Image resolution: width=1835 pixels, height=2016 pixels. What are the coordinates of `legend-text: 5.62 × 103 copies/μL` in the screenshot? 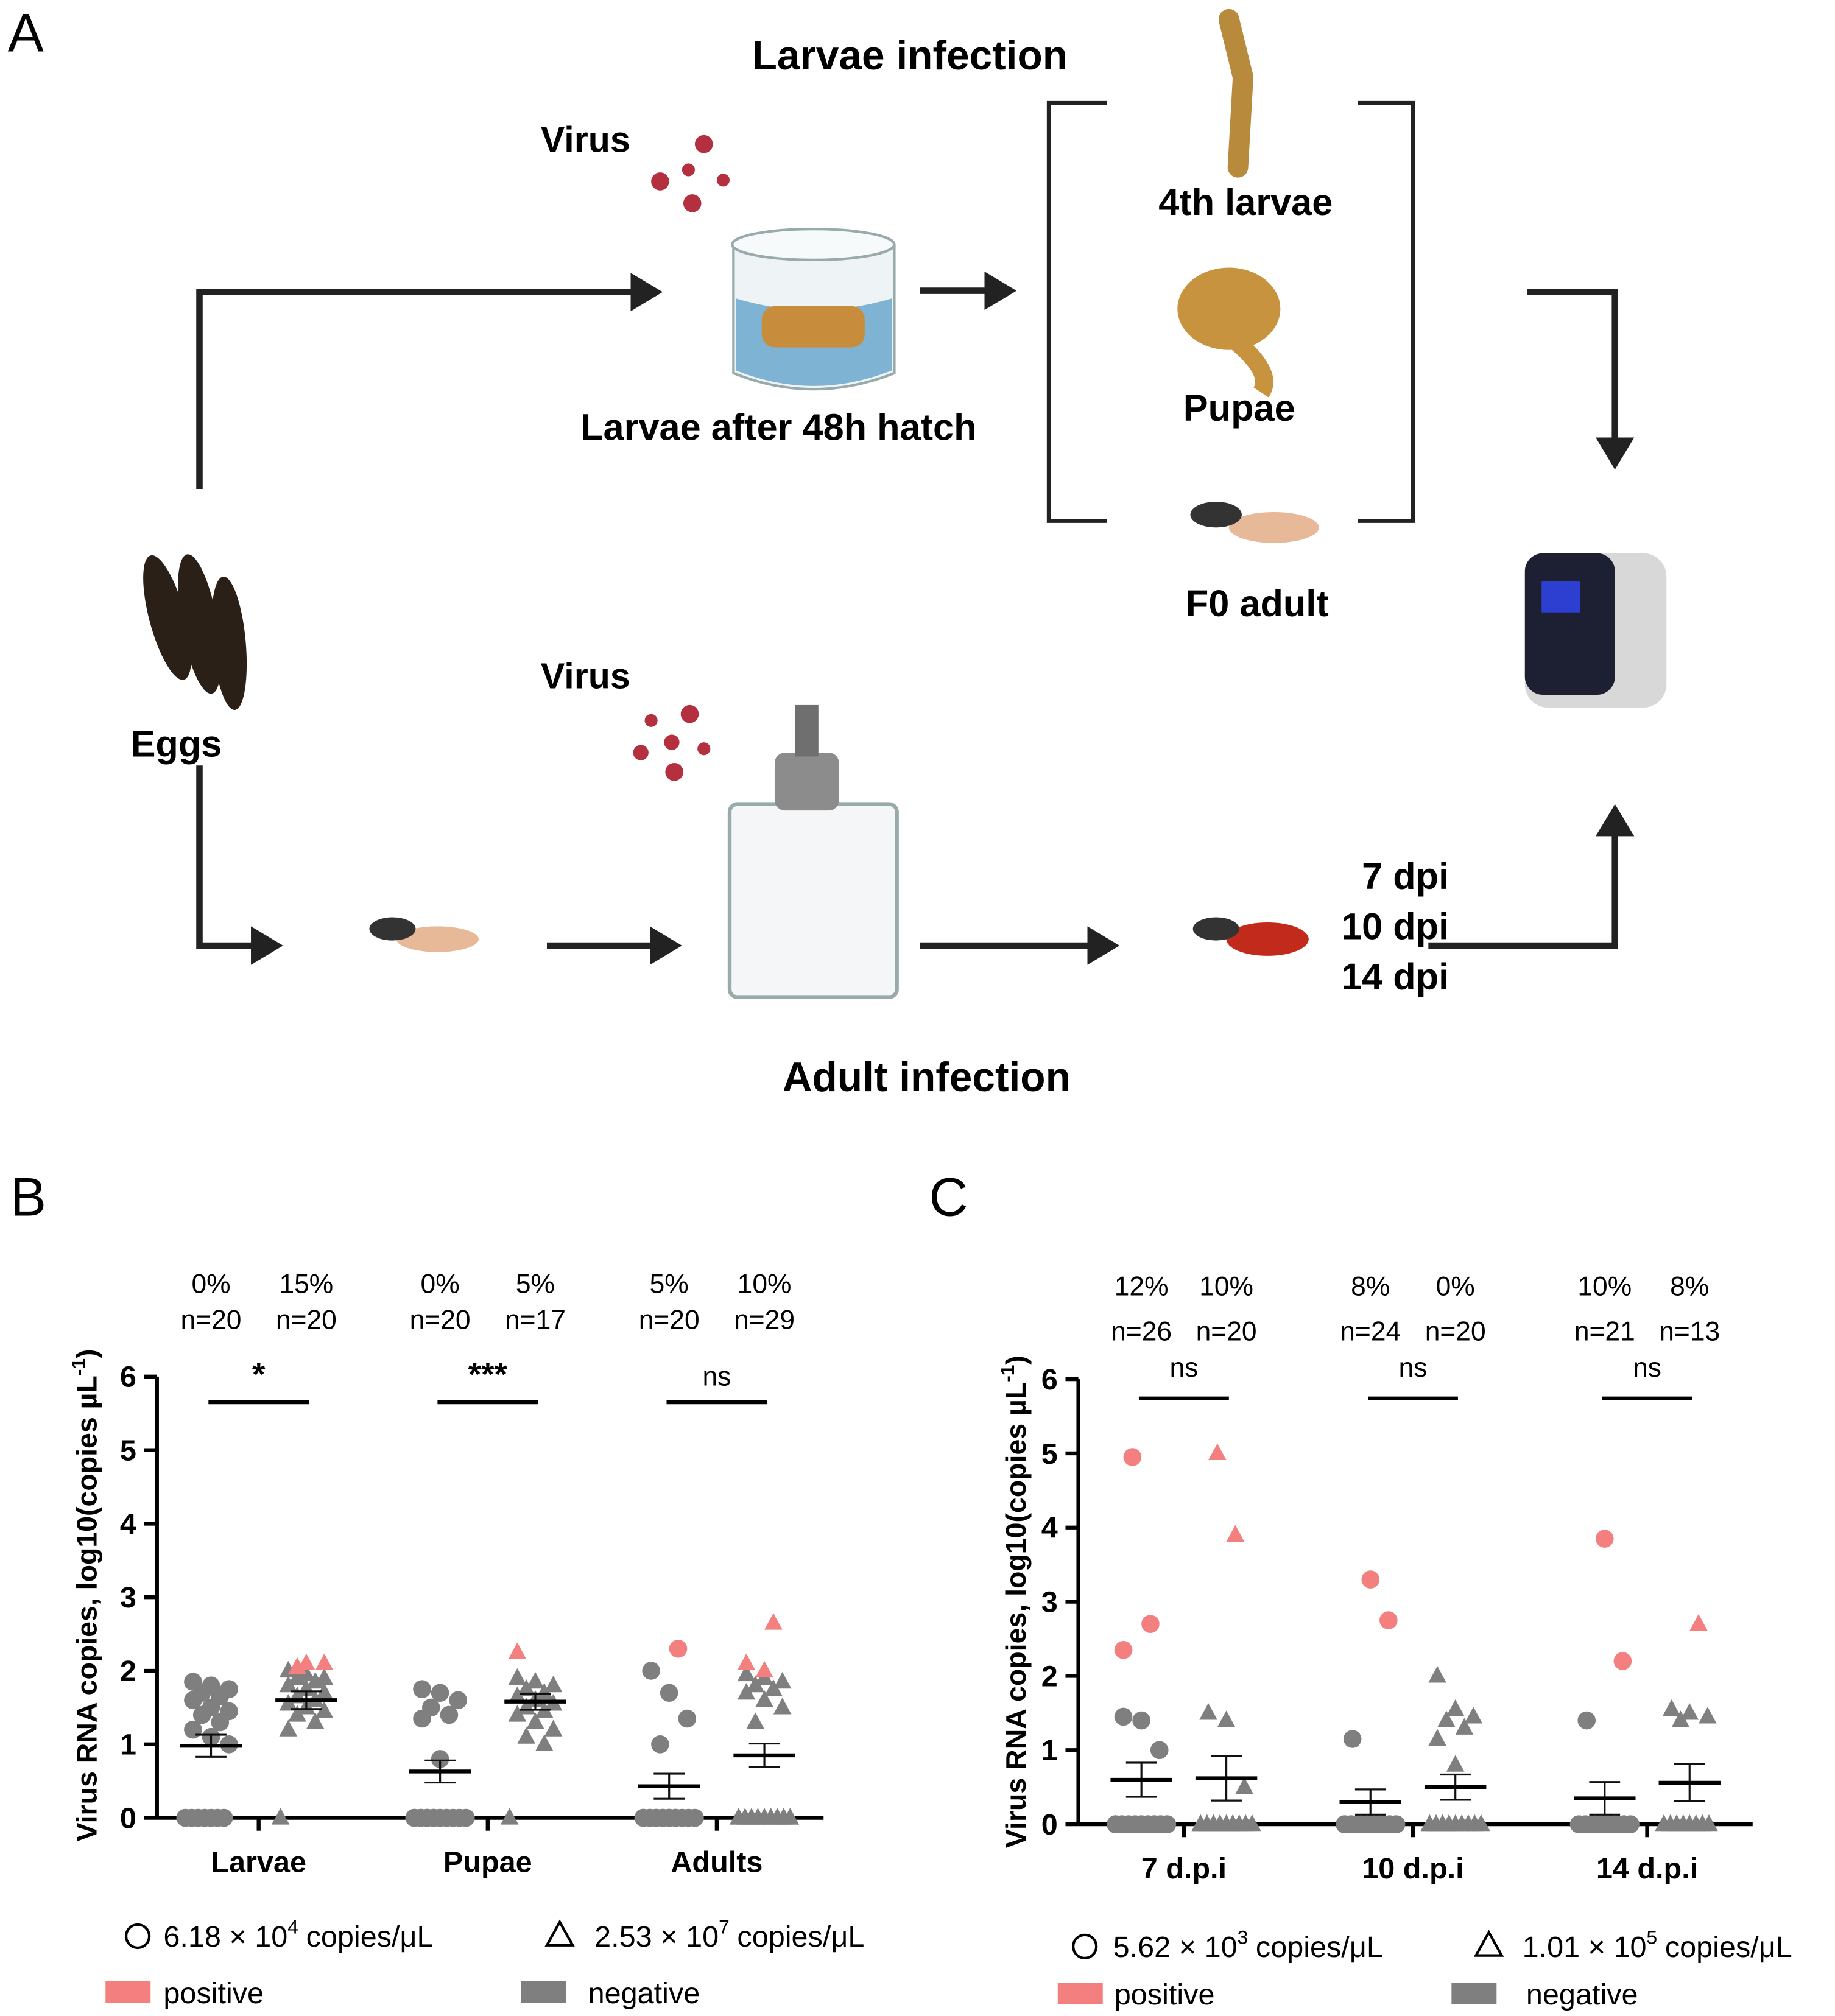 It's located at (1248, 1945).